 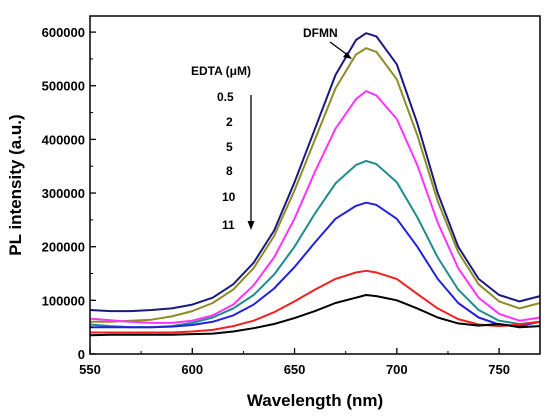 I want to click on y-tick-label: 0, so click(x=81, y=354).